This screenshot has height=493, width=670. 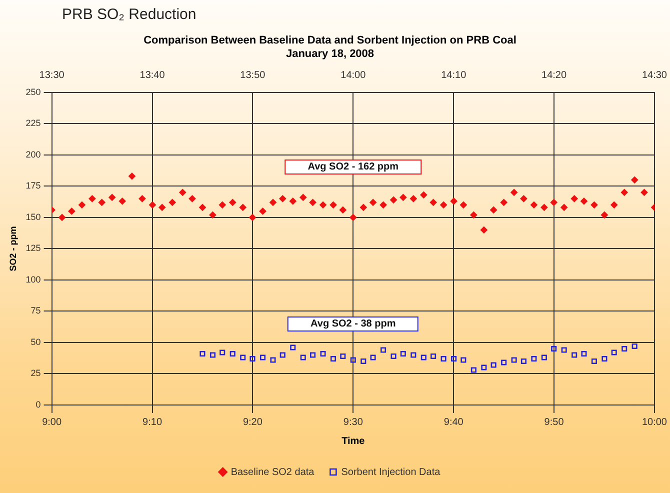 I want to click on y-tick-label: 125, so click(x=33, y=248).